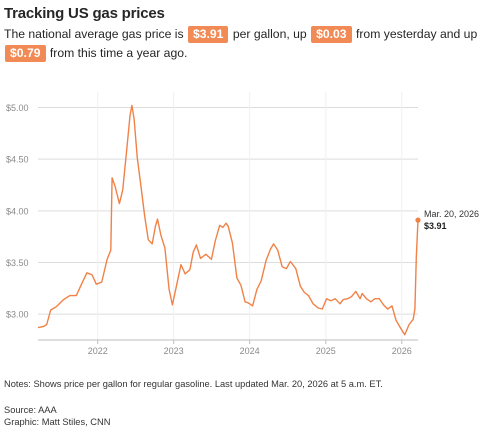 The height and width of the screenshot is (429, 491). Describe the element at coordinates (25, 53) in the screenshot. I see `yearly-change-badge: $0.79` at that location.